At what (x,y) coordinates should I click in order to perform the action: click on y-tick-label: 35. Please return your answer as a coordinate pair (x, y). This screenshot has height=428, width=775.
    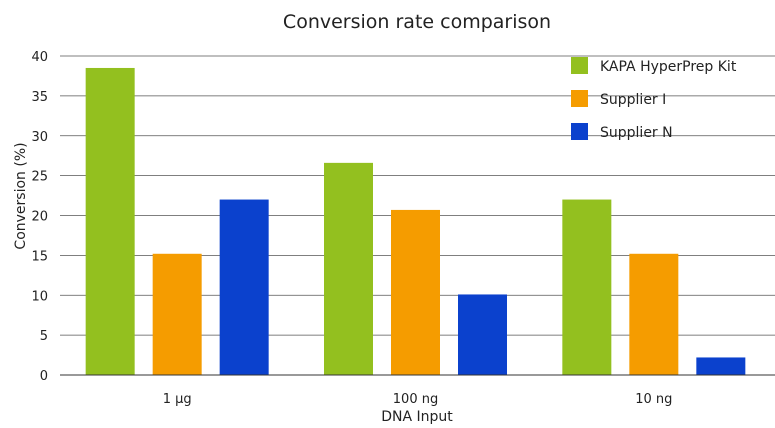
    Looking at the image, I should click on (39, 97).